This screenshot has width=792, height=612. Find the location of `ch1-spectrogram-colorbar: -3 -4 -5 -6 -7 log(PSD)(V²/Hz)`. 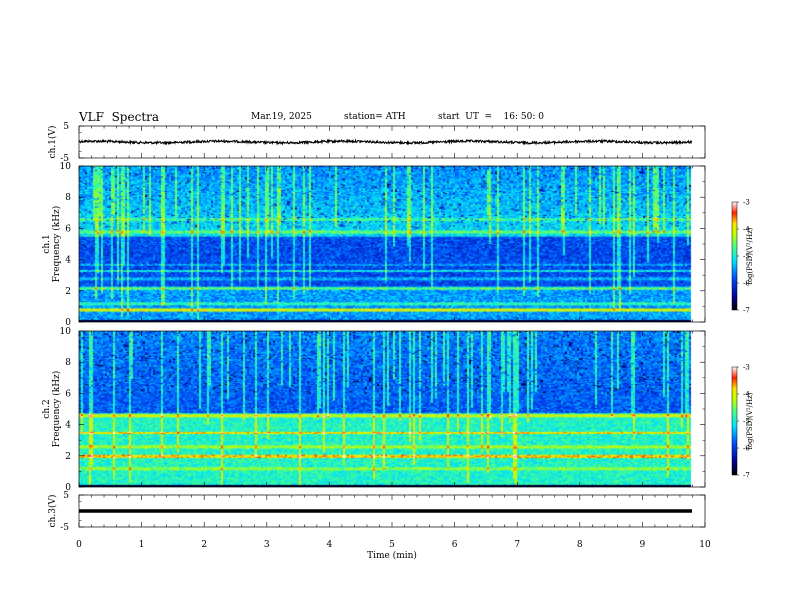

ch1-spectrogram-colorbar: -3 -4 -5 -6 -7 log(PSD)(V²/Hz) is located at coordinates (742, 257).